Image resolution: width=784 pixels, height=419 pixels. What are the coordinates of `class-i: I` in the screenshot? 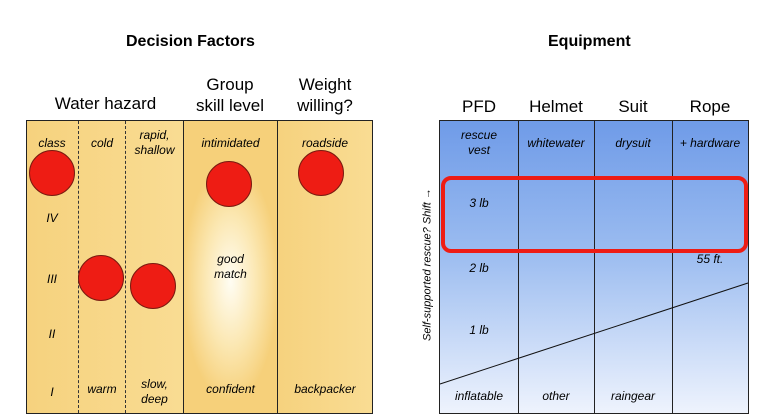 It's located at (52, 392).